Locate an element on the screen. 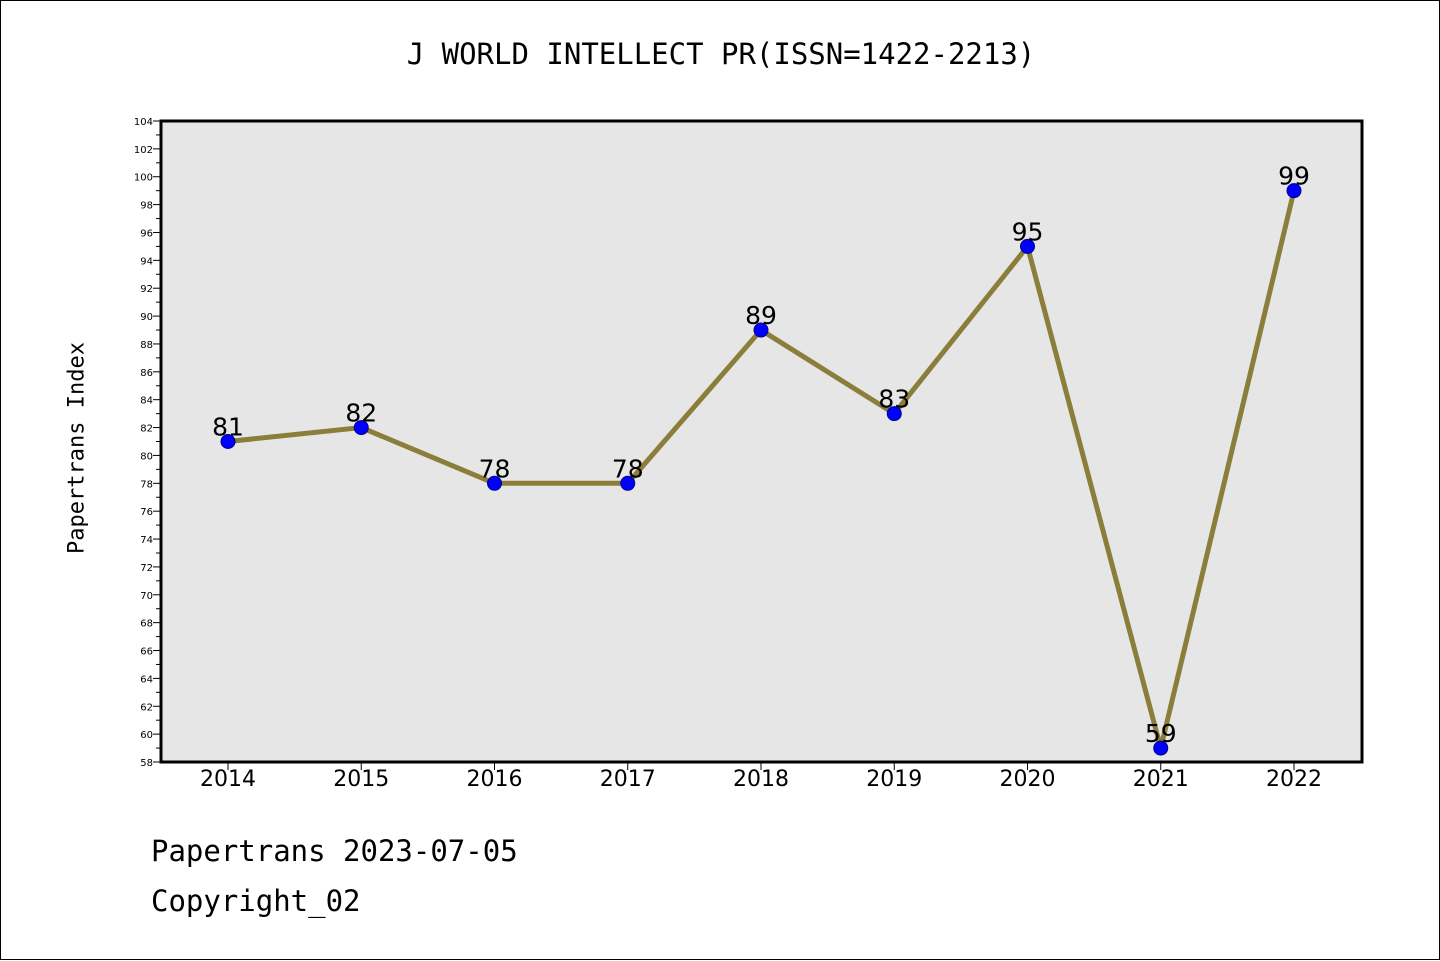 This screenshot has width=1440, height=961. data-label: 81 is located at coordinates (228, 427).